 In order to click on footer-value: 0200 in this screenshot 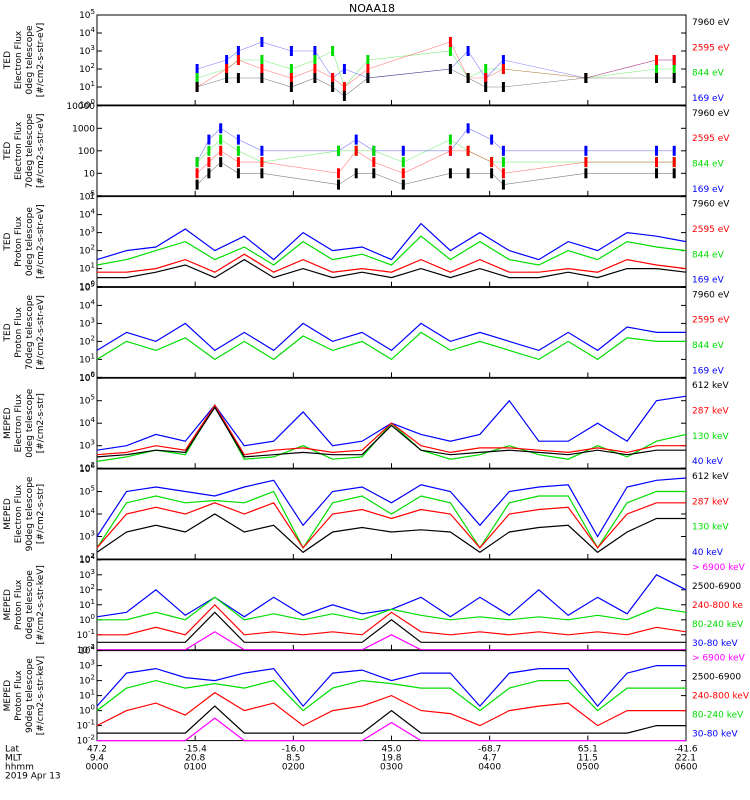, I will do `click(293, 767)`.